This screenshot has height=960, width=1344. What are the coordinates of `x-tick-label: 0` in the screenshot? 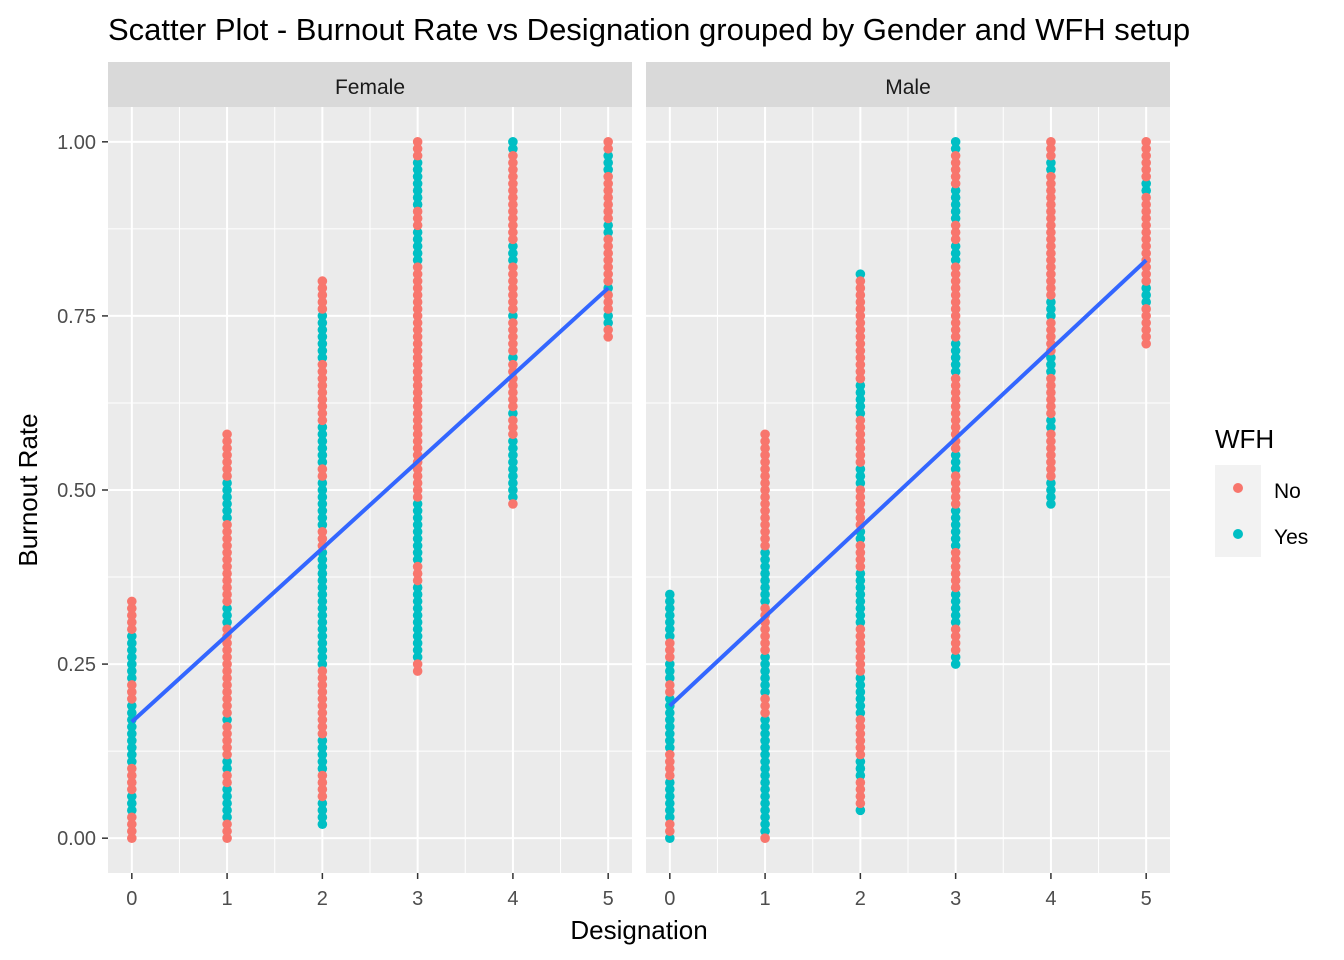 It's located at (131, 899).